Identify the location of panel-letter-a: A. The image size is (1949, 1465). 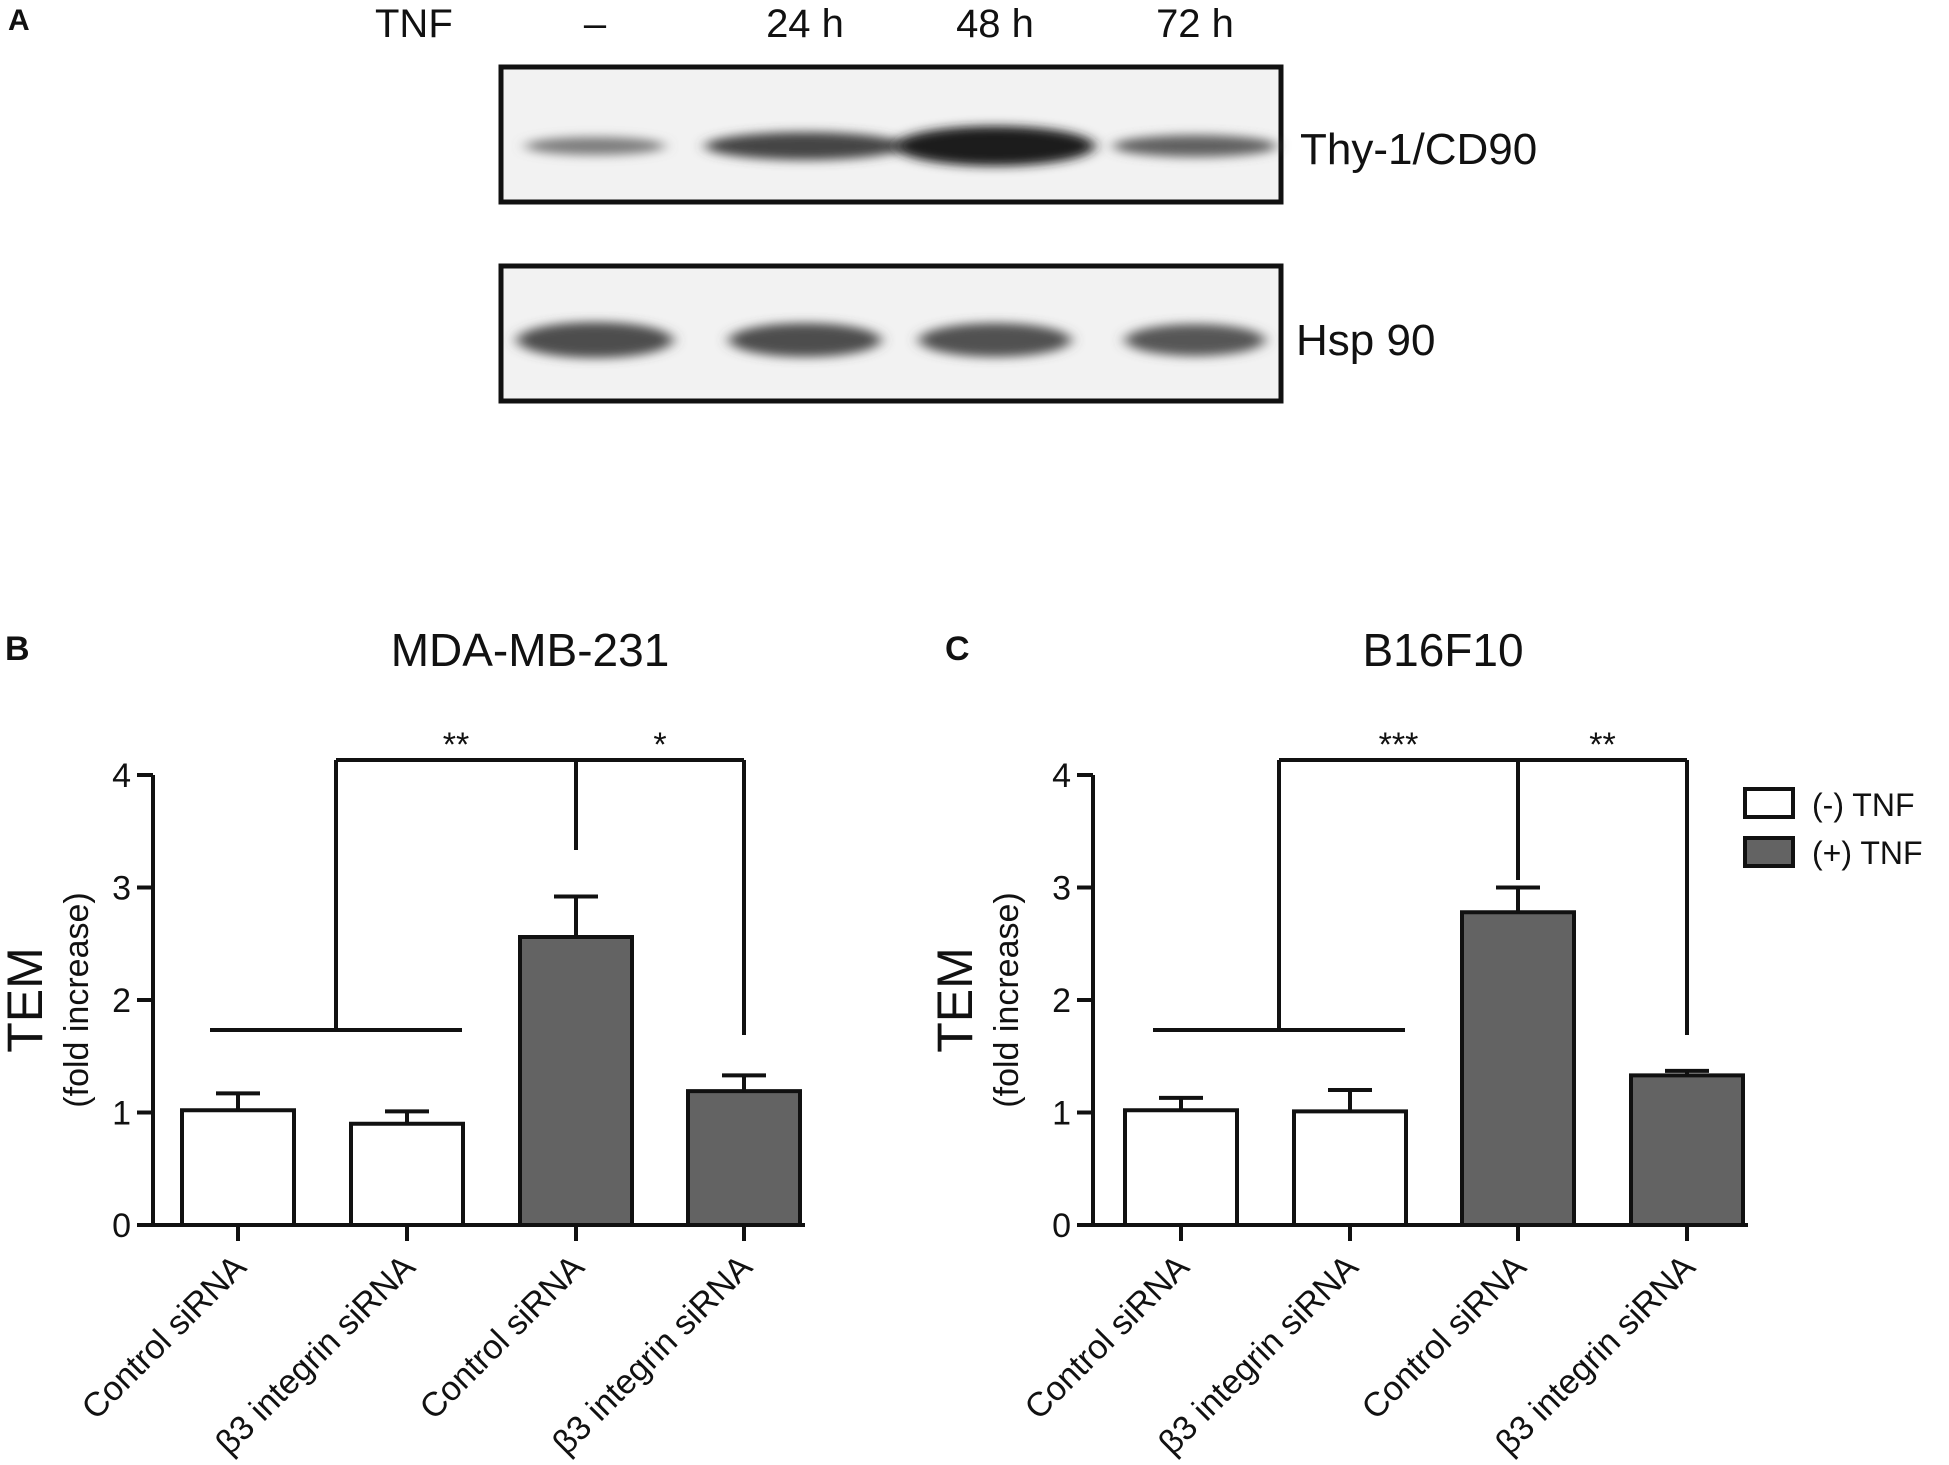
(19, 20).